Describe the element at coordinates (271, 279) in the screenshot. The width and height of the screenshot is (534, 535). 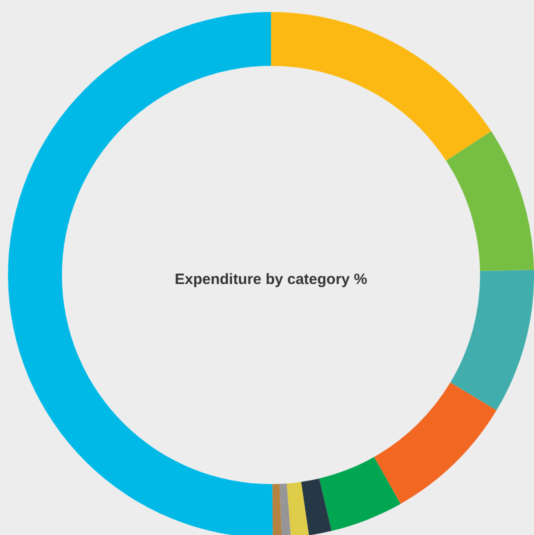
I see `text: Expenditure by category %` at that location.